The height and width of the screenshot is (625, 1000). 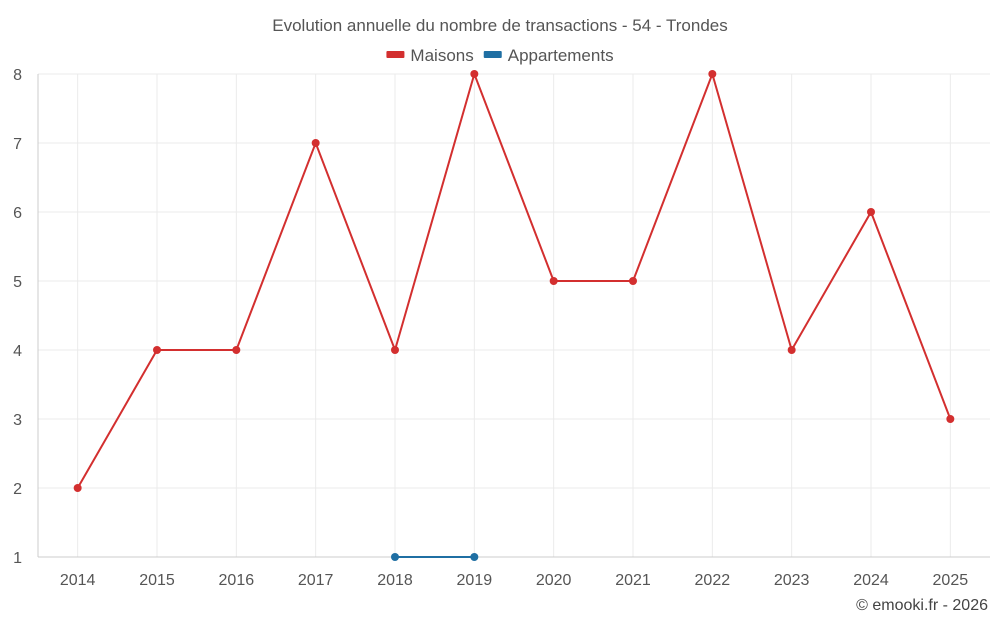 What do you see at coordinates (17, 75) in the screenshot?
I see `y-tick-label: 8` at bounding box center [17, 75].